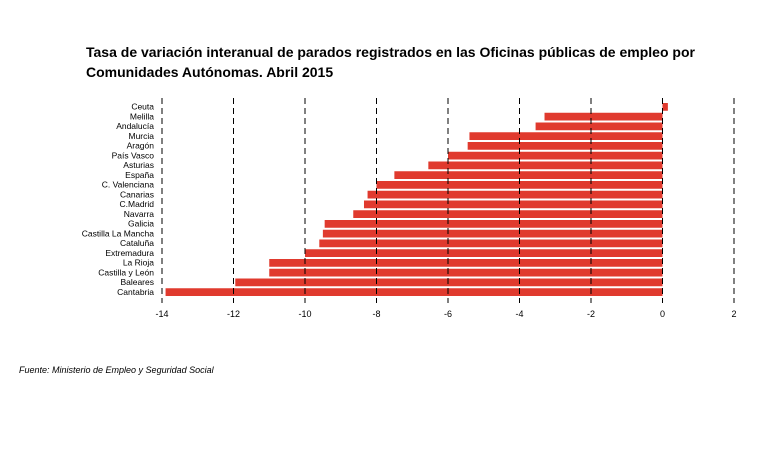 This screenshot has height=460, width=764. Describe the element at coordinates (137, 243) in the screenshot. I see `category-label-15: Cataluña` at that location.